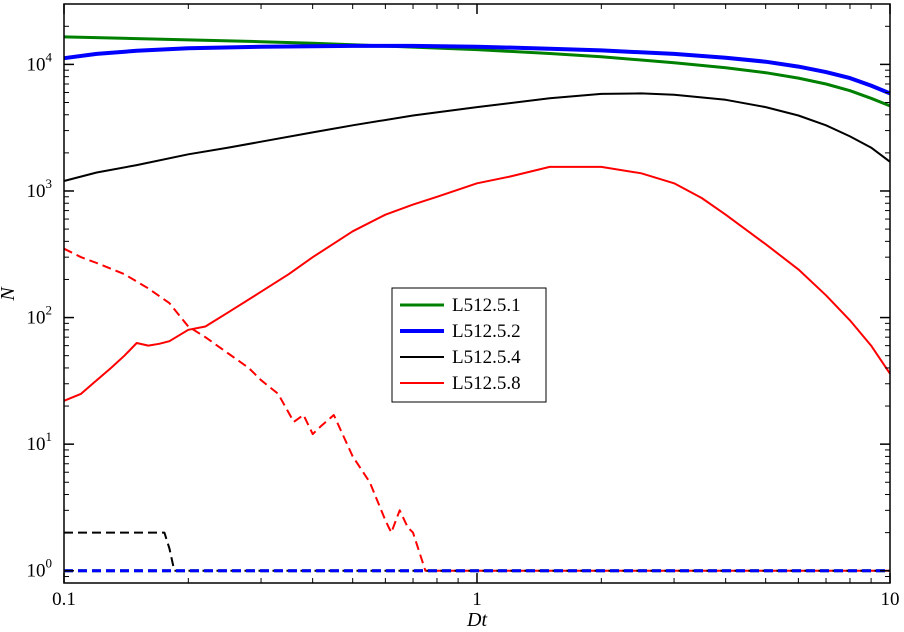 This screenshot has height=632, width=904. I want to click on x-tick-label: 10, so click(890, 599).